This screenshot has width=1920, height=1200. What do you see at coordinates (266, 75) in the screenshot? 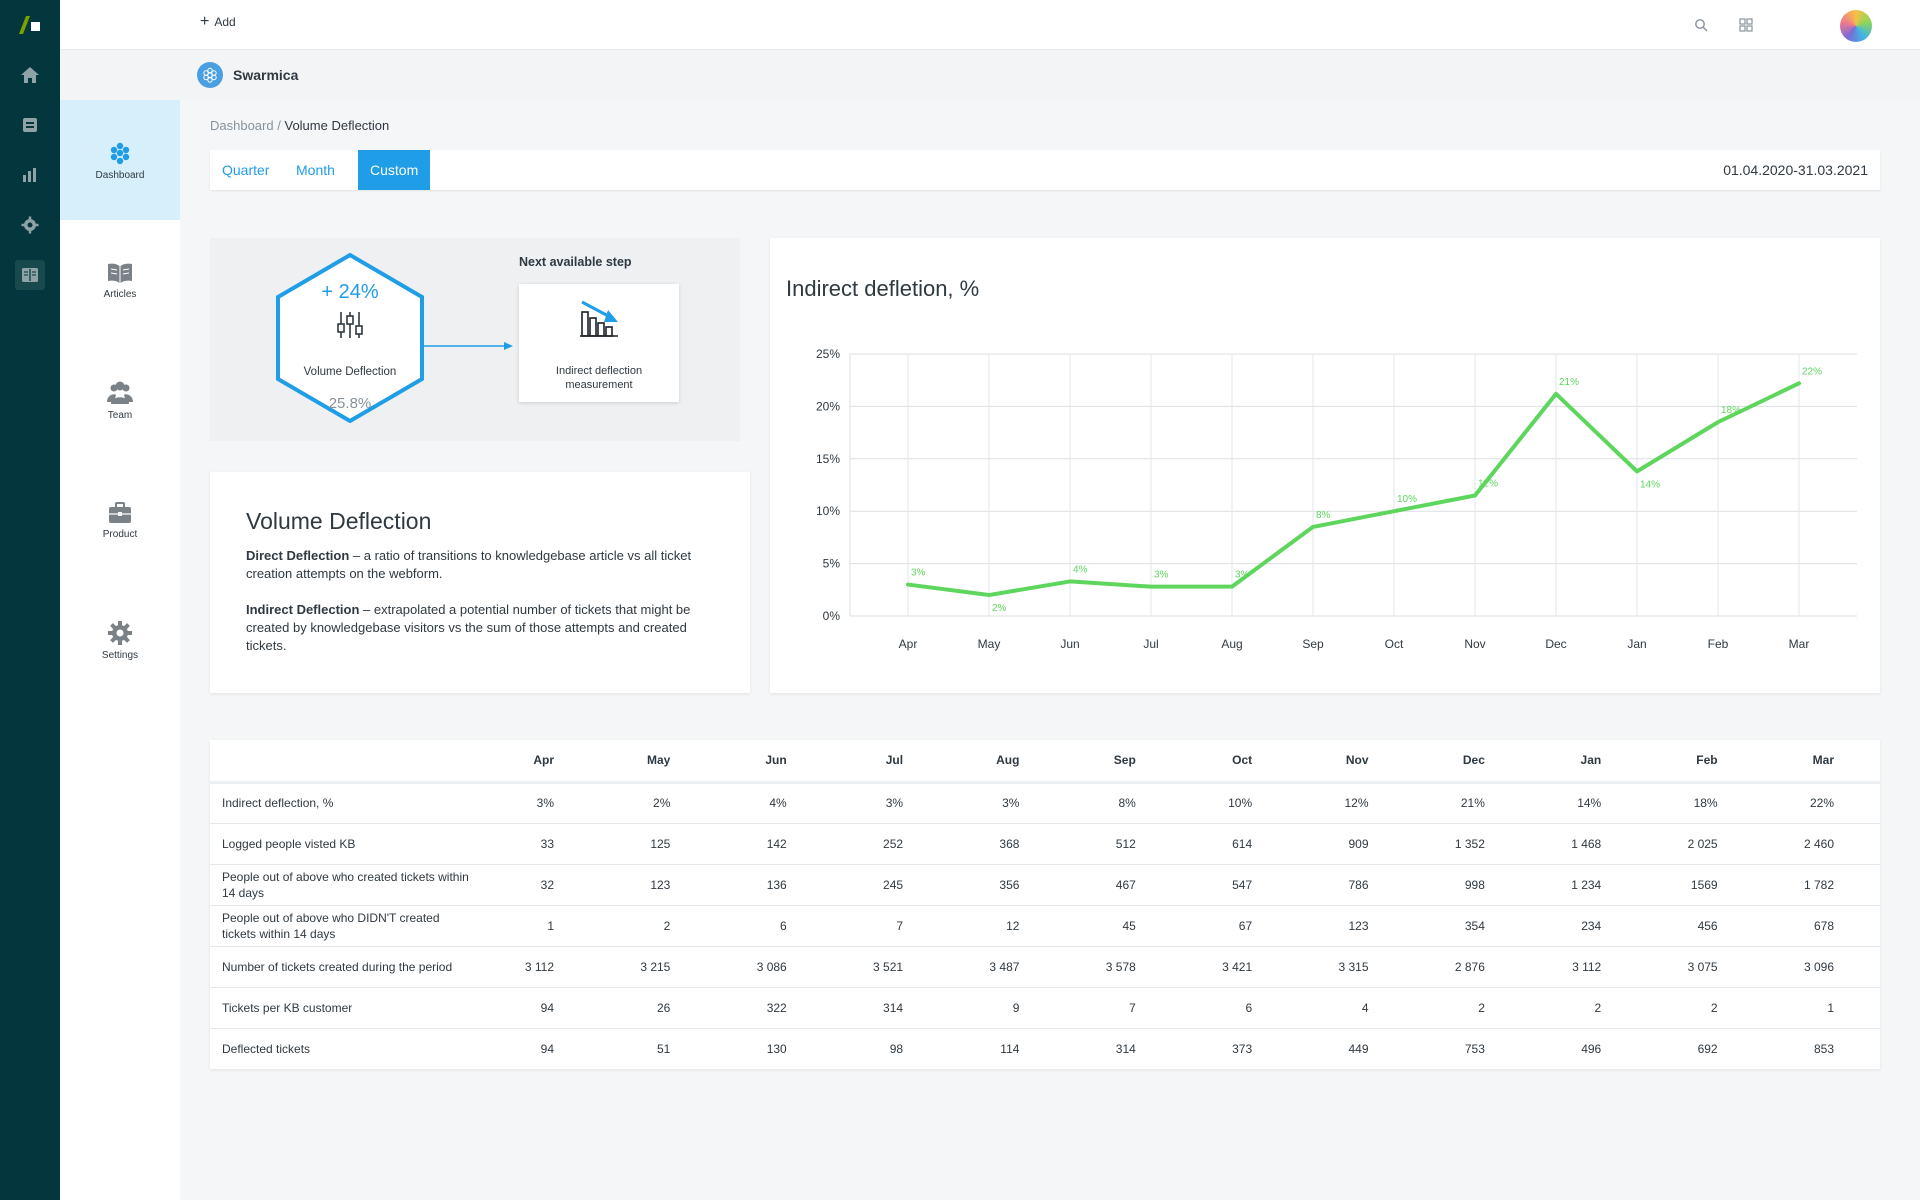
I see `org-name: Swarmica` at bounding box center [266, 75].